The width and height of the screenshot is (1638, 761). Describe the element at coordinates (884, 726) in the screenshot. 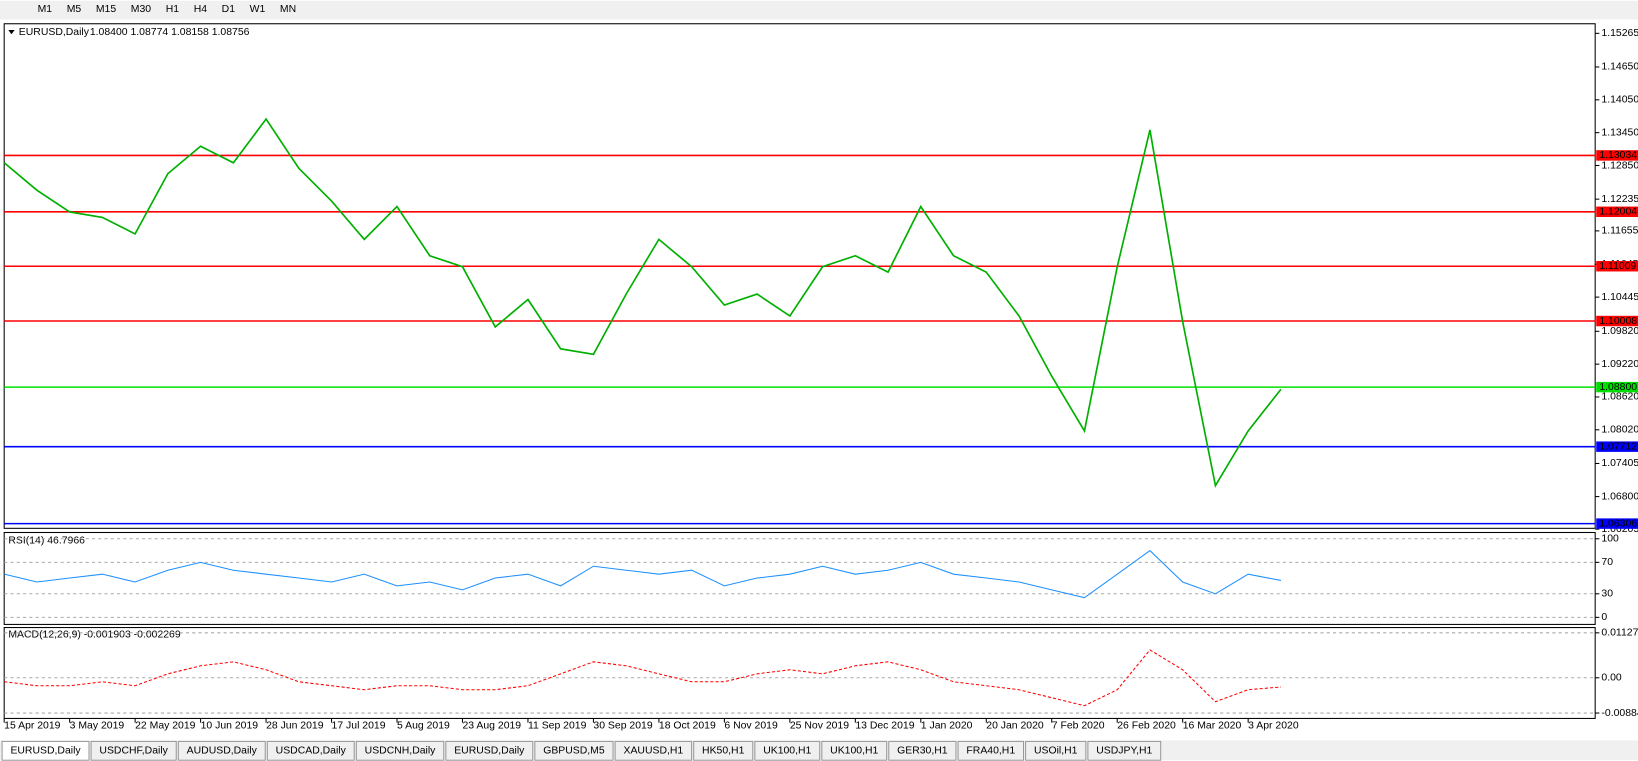

I see `x-tick-label: 13 Dec 2019` at that location.